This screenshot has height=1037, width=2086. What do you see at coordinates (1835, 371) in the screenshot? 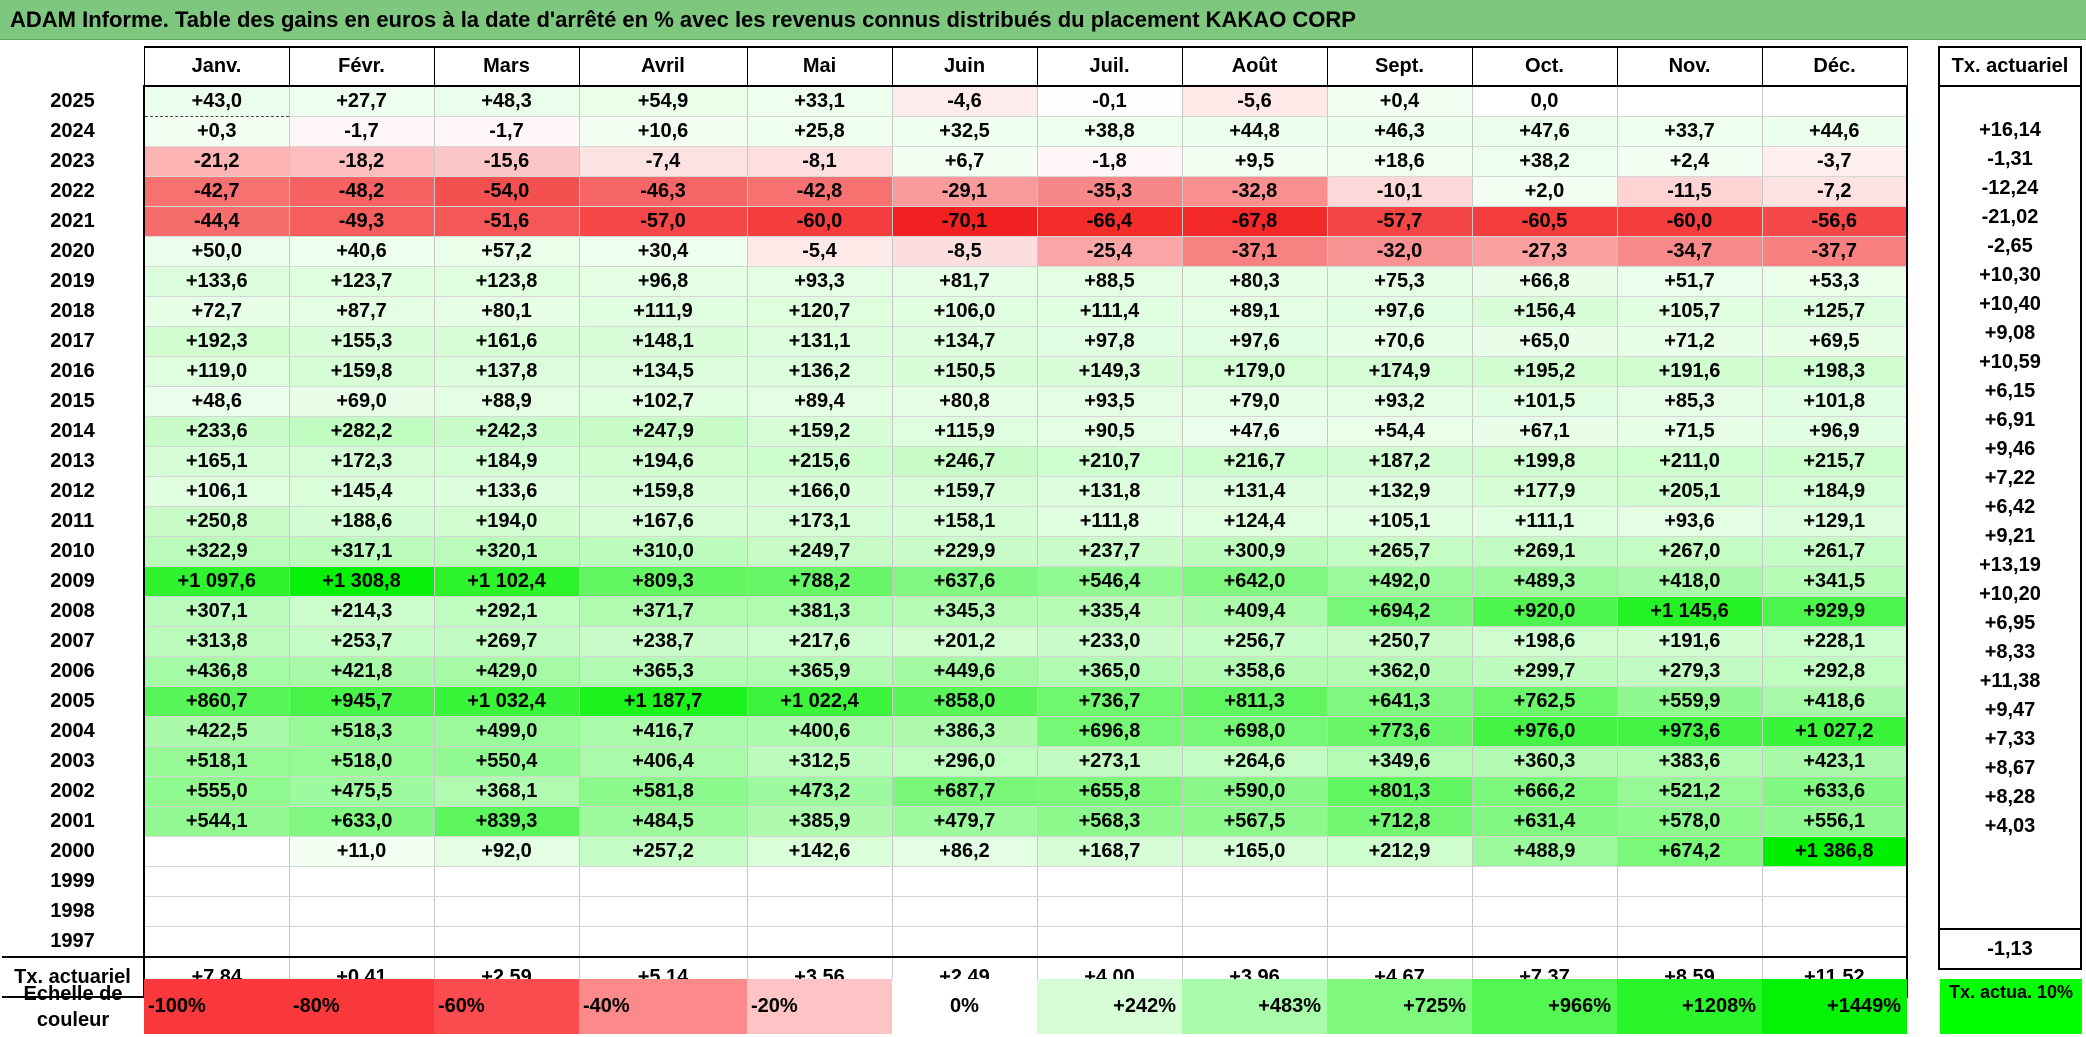
I see `gain-cell: +198,3` at bounding box center [1835, 371].